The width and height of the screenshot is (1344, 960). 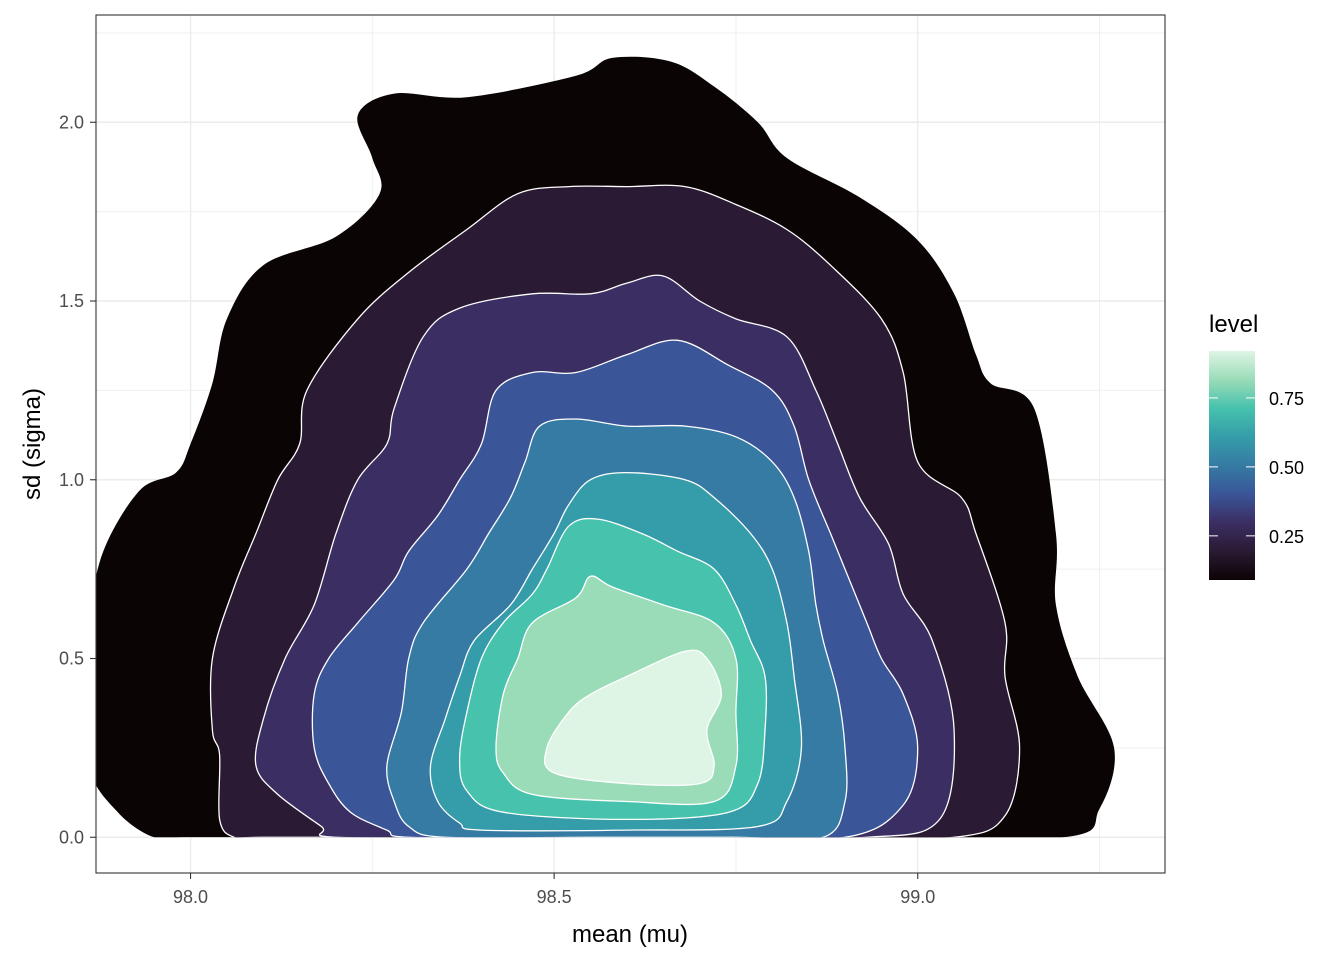 I want to click on x-tick-label: 98.5, so click(x=554, y=897).